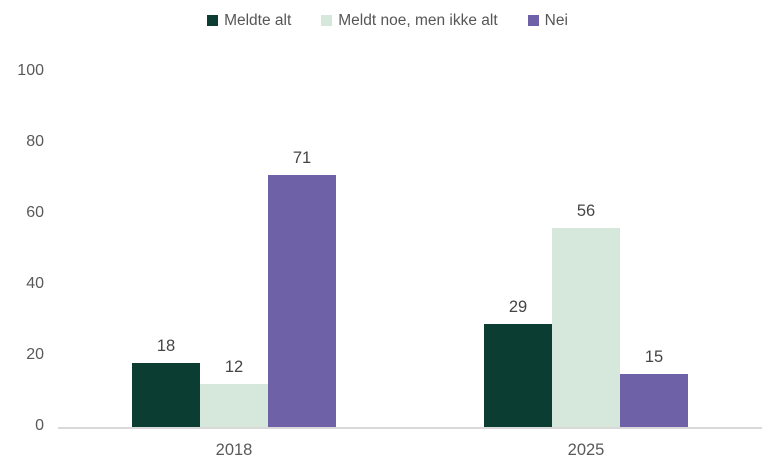  What do you see at coordinates (556, 20) in the screenshot?
I see `legend-label: Nei` at bounding box center [556, 20].